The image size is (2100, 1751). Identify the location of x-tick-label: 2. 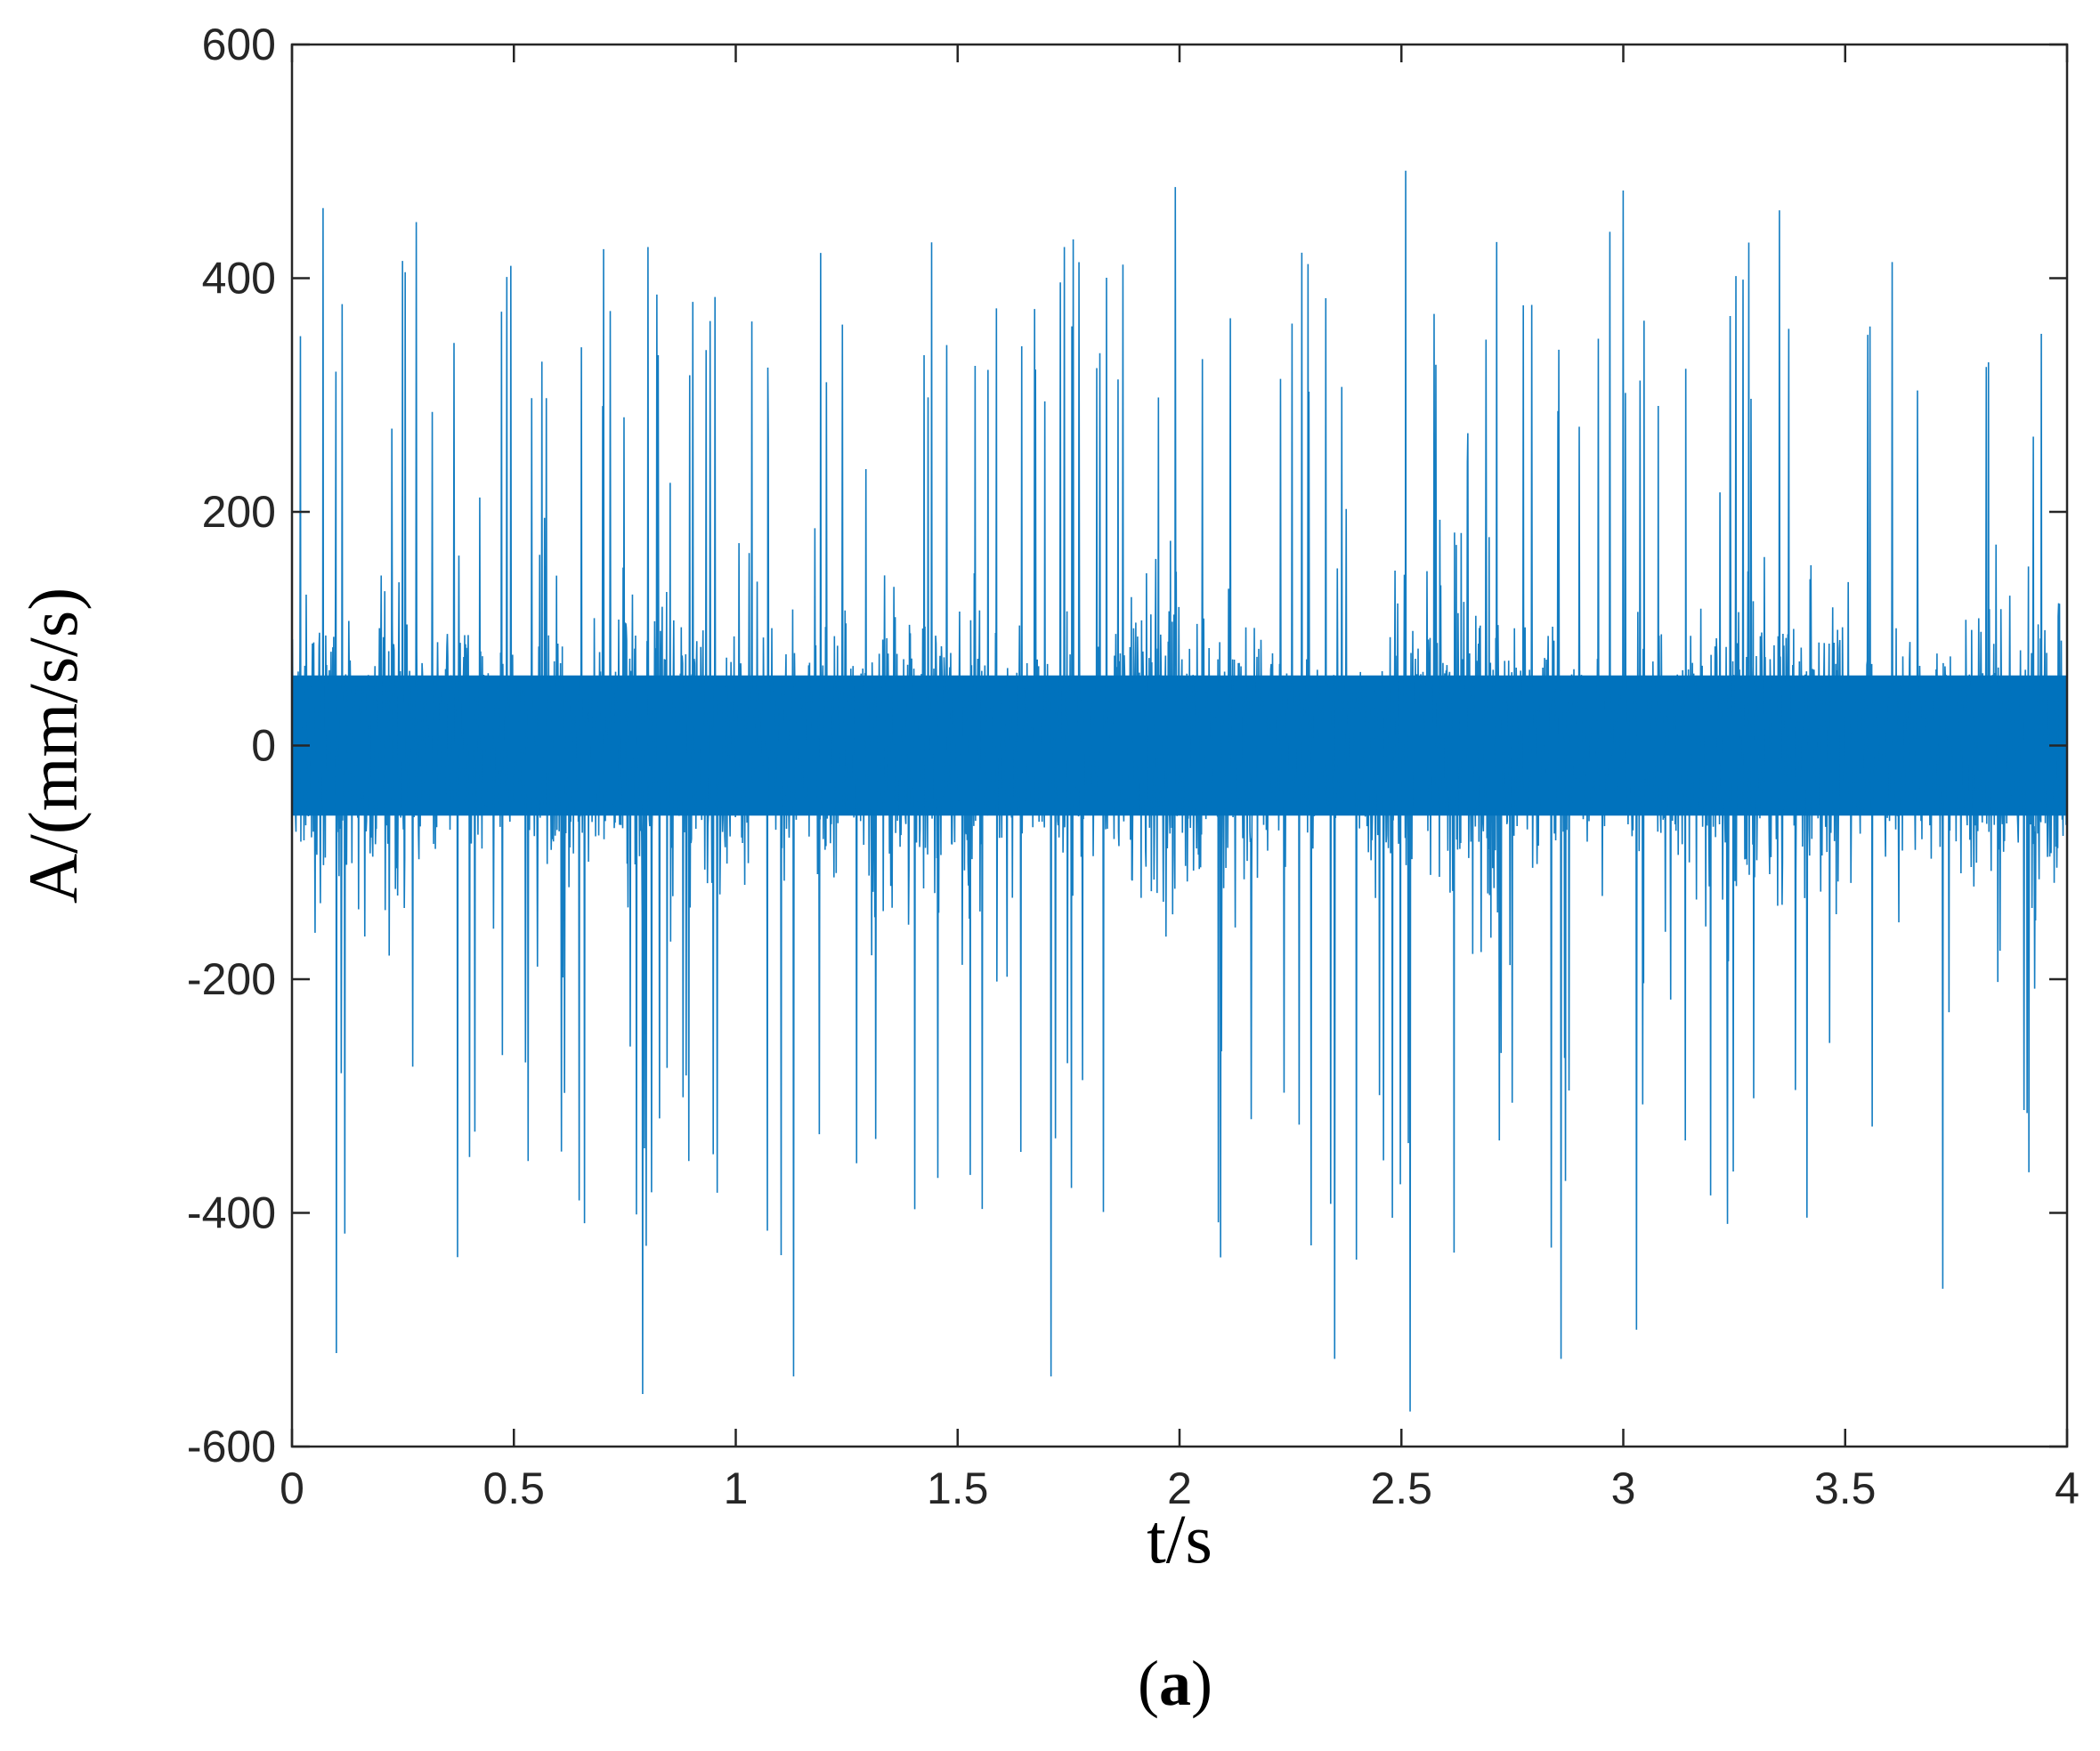
(1179, 1488).